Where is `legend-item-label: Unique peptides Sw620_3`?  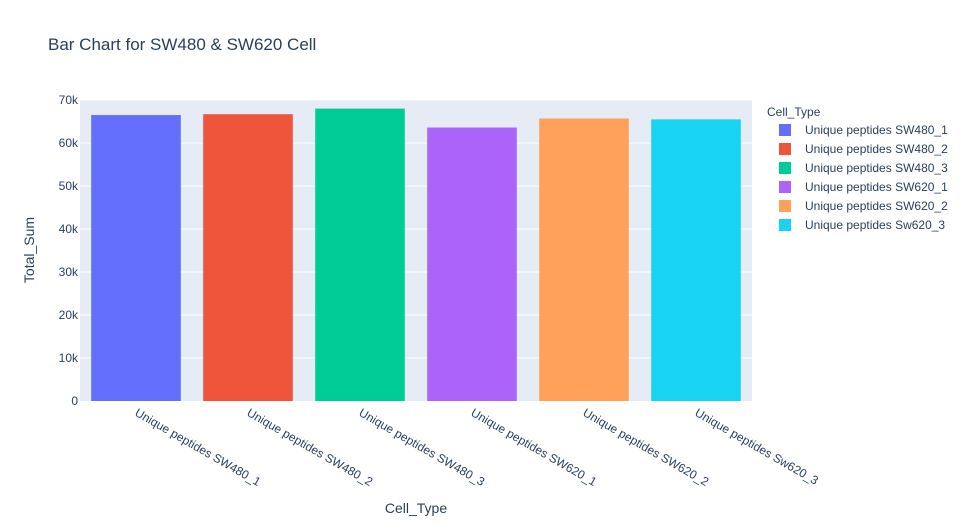 legend-item-label: Unique peptides Sw620_3 is located at coordinates (875, 225).